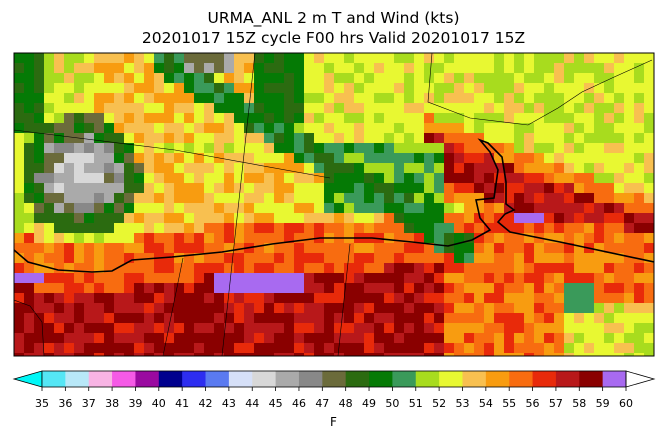 This screenshot has width=667, height=439. I want to click on colorbar-bin, so click(194, 379).